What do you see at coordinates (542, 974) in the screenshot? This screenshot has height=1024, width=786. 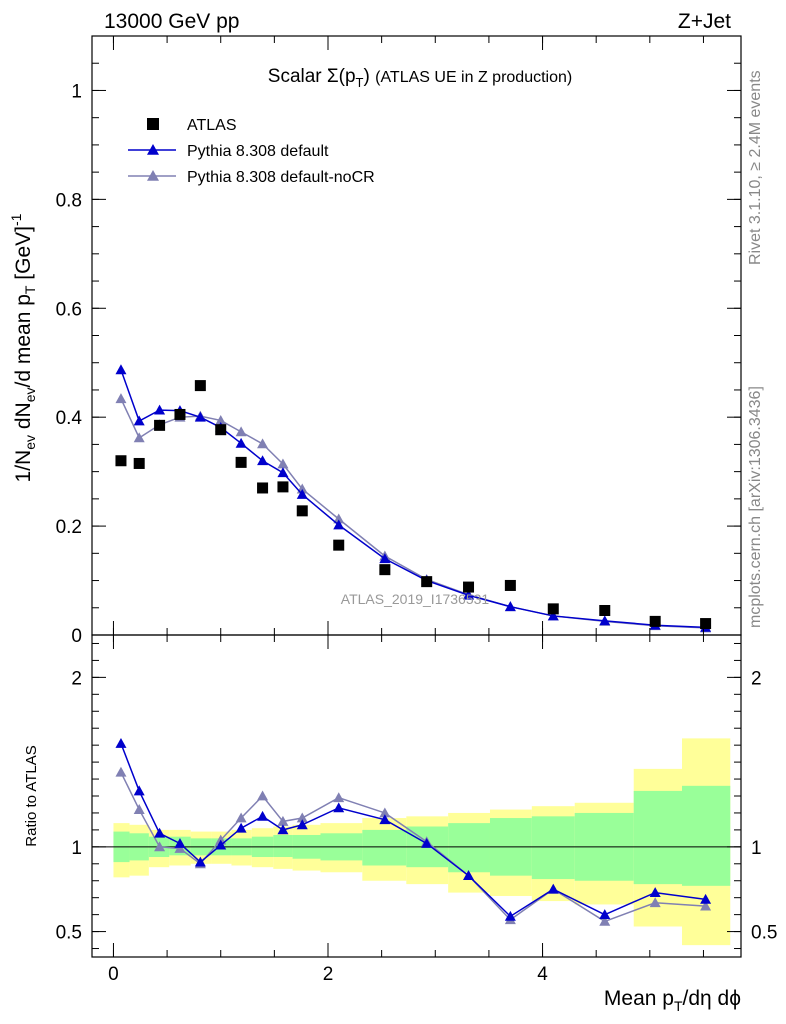 I see `x-tick-label: 4` at bounding box center [542, 974].